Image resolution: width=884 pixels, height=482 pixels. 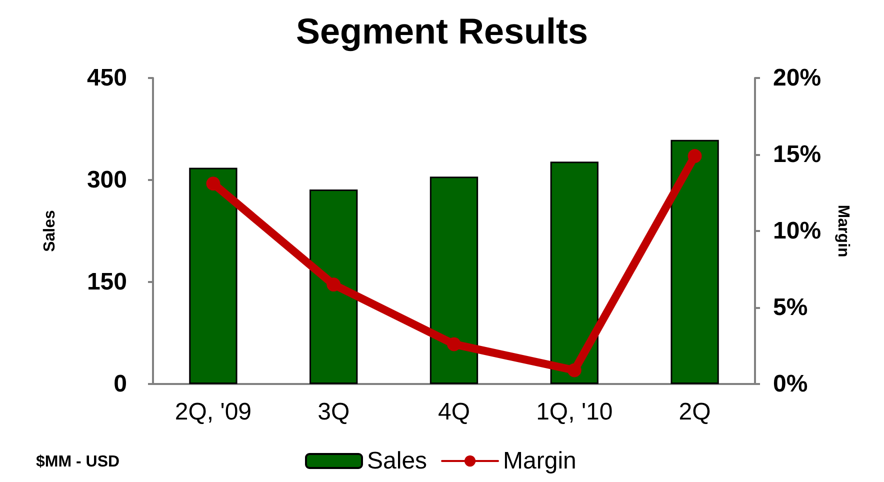 What do you see at coordinates (213, 412) in the screenshot?
I see `x-tick-label: 2Q, '09` at bounding box center [213, 412].